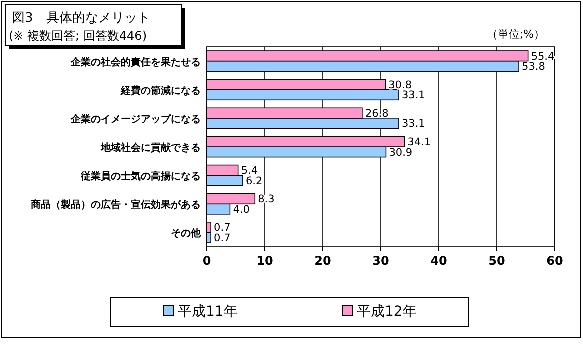  I want to click on data-label: 5.4, so click(249, 171).